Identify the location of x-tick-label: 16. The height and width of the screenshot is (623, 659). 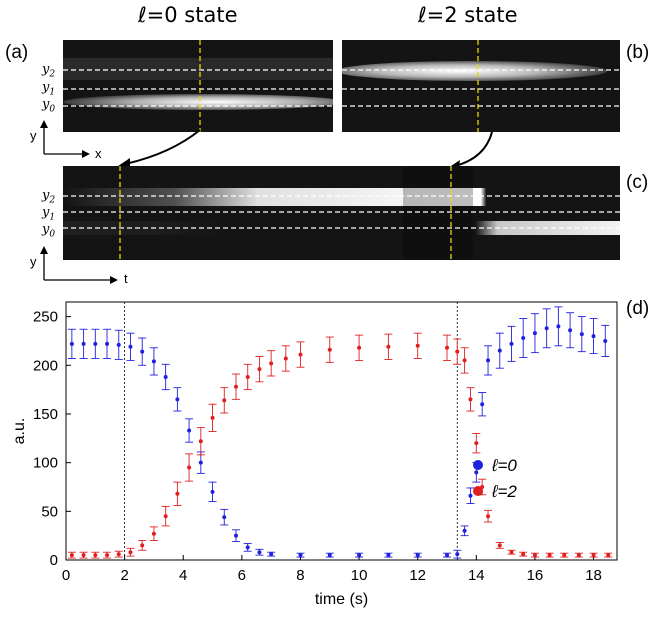
(535, 575).